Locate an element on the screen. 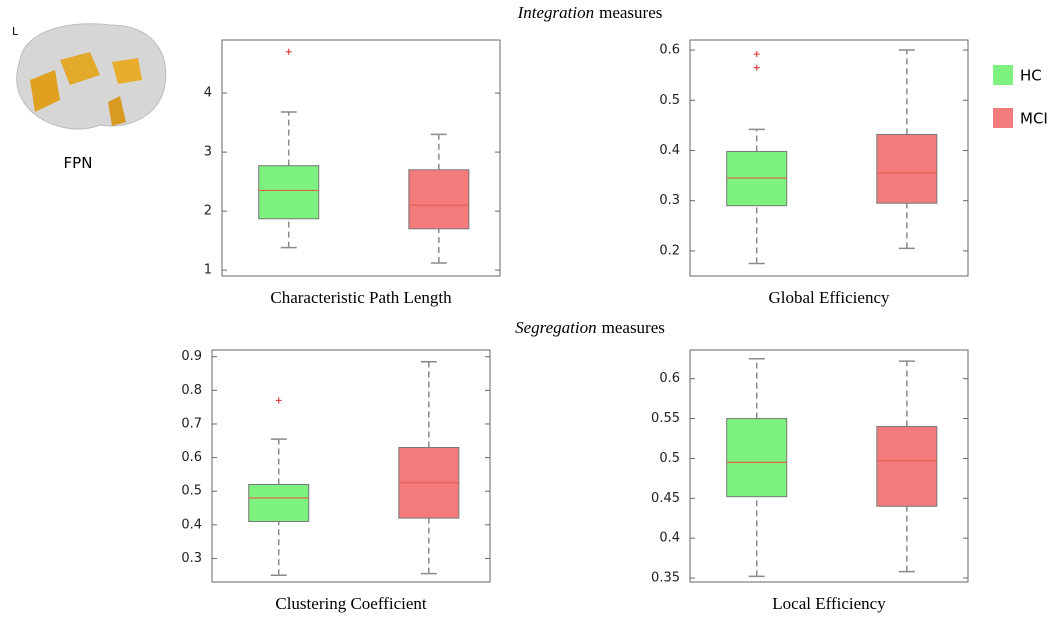 This screenshot has height=618, width=1056. brain-icon is located at coordinates (91, 76).